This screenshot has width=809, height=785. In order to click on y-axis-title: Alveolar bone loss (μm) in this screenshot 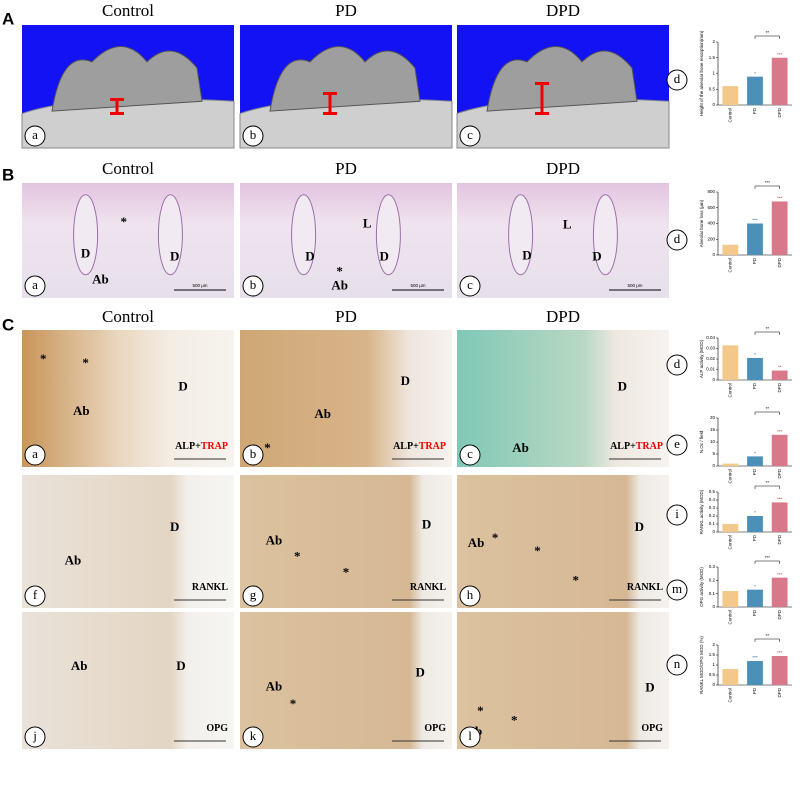, I will do `click(701, 223)`.